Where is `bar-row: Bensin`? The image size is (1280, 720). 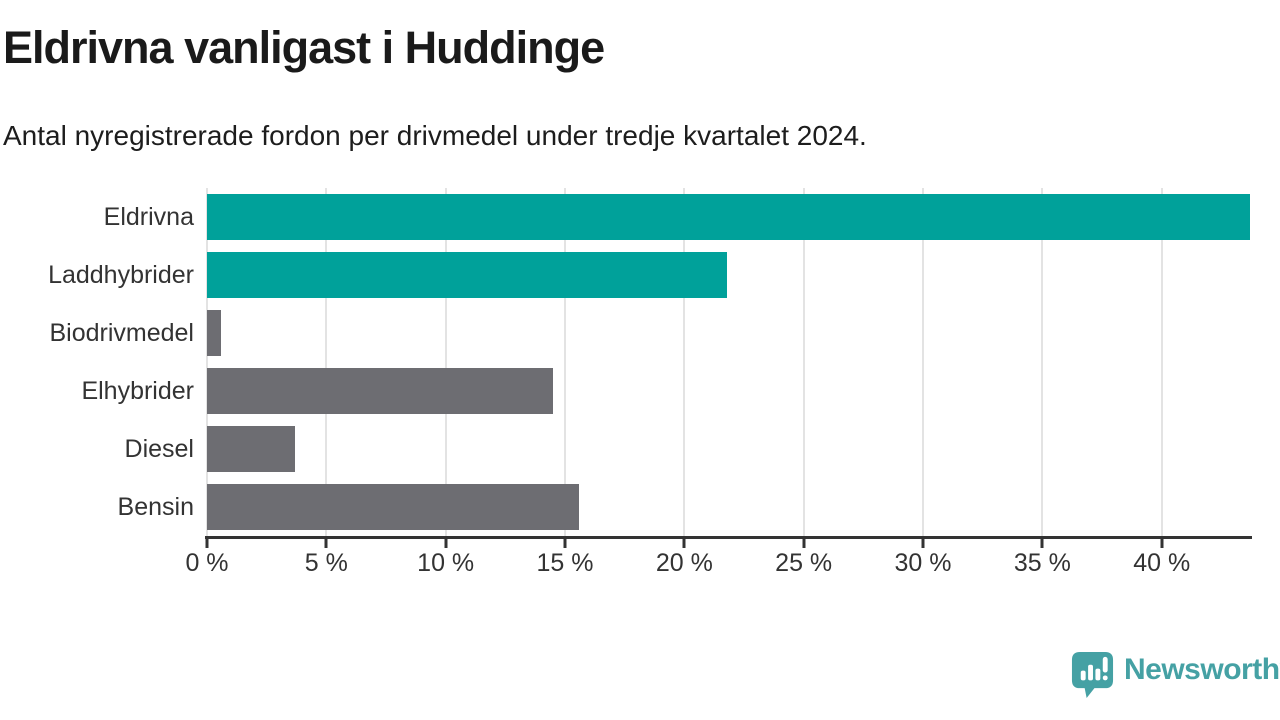
bar-row: Bensin is located at coordinates (684, 507).